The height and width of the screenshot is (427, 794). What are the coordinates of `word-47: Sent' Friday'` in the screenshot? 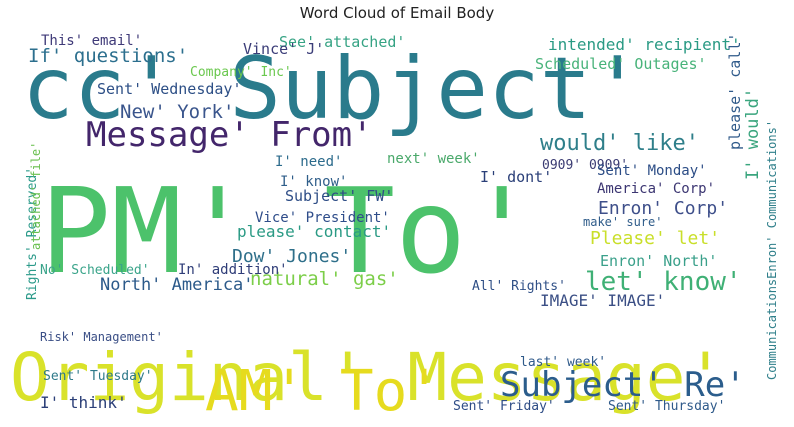 It's located at (504, 406).